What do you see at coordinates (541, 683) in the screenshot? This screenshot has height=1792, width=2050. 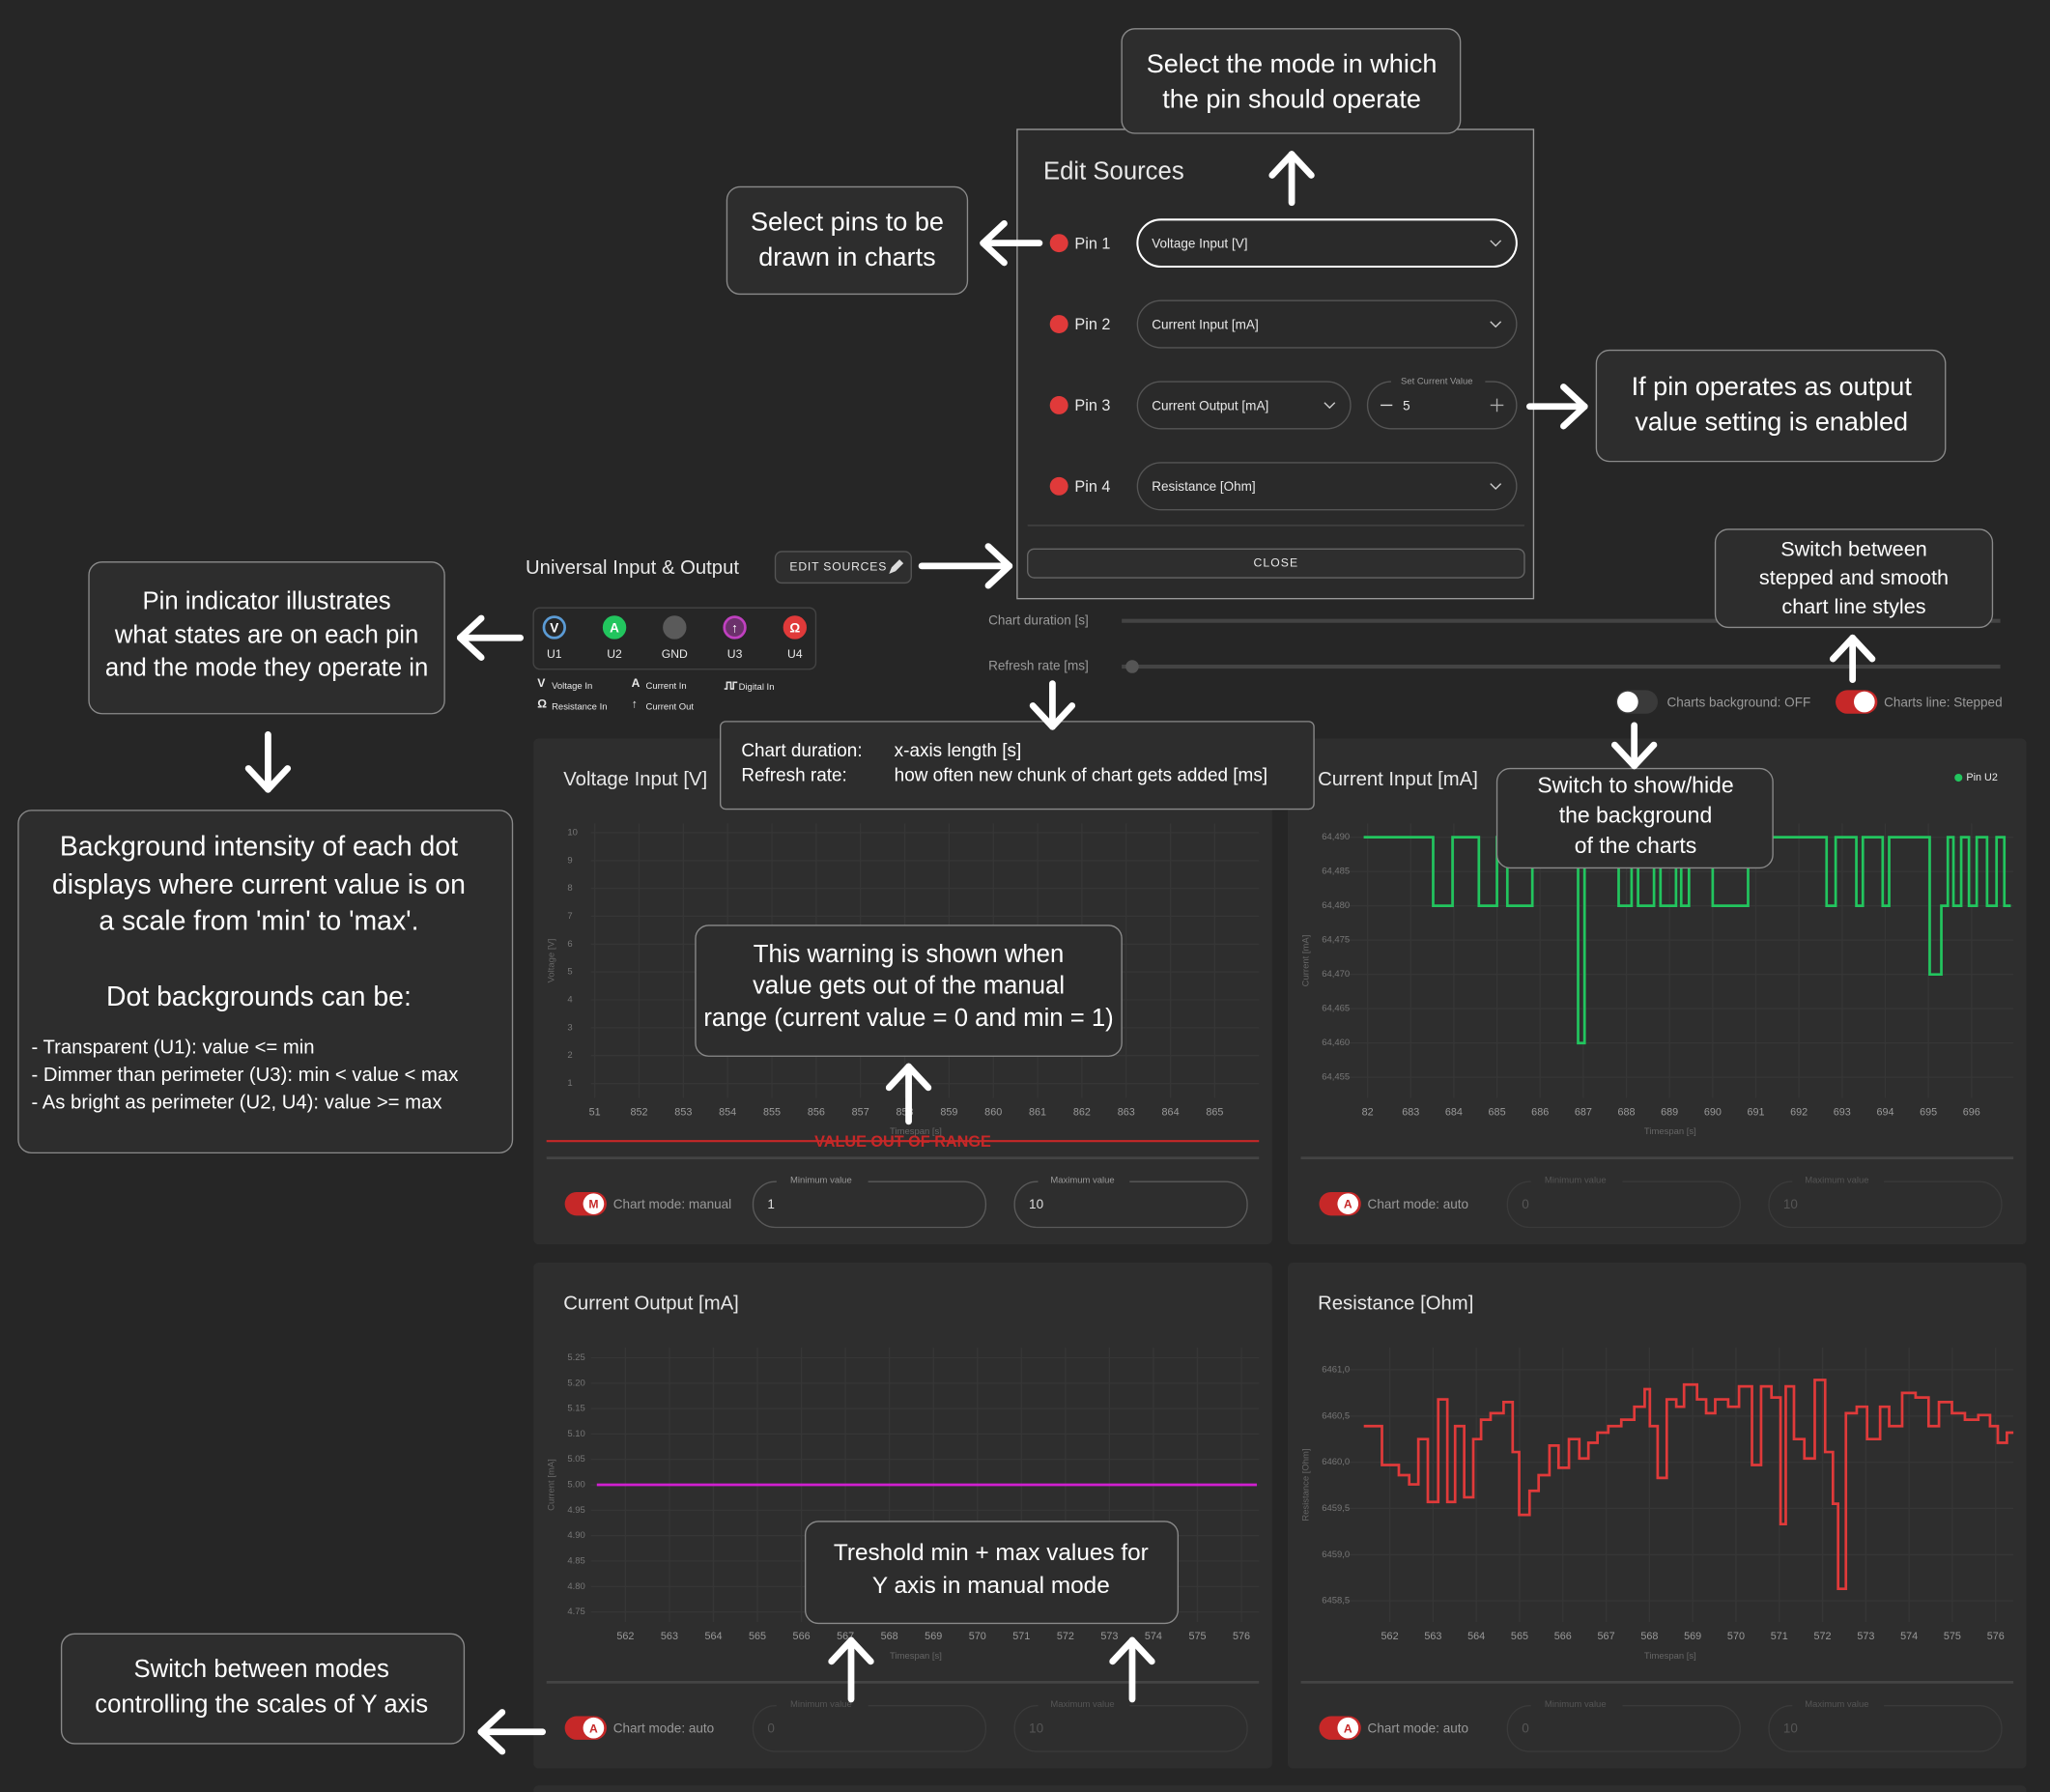 I see `legend-symbol: V` at bounding box center [541, 683].